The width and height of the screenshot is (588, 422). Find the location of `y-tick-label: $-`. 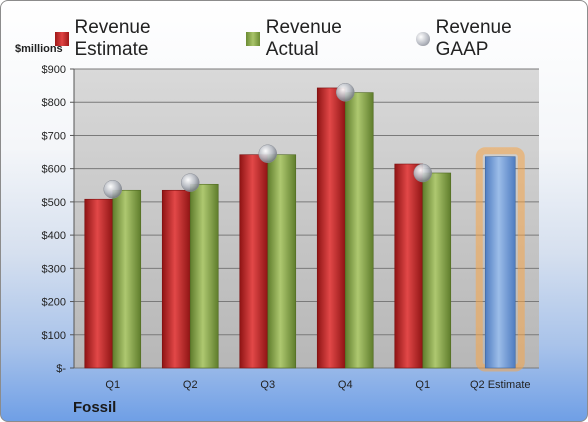

y-tick-label: $- is located at coordinates (61, 369).